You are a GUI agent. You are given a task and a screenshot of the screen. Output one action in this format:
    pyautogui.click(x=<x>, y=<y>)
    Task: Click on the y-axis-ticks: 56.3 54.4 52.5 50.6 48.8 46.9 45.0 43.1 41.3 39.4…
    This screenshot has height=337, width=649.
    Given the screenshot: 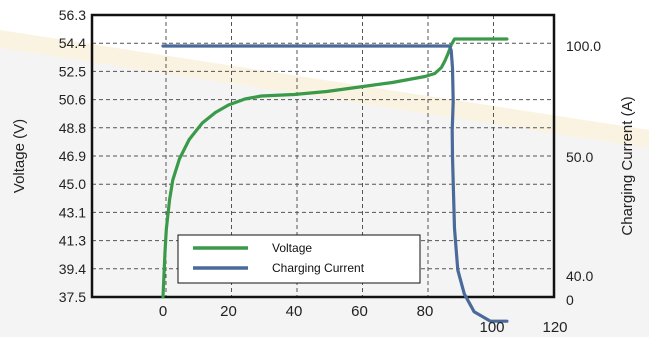 What is the action you would take?
    pyautogui.click(x=72, y=156)
    